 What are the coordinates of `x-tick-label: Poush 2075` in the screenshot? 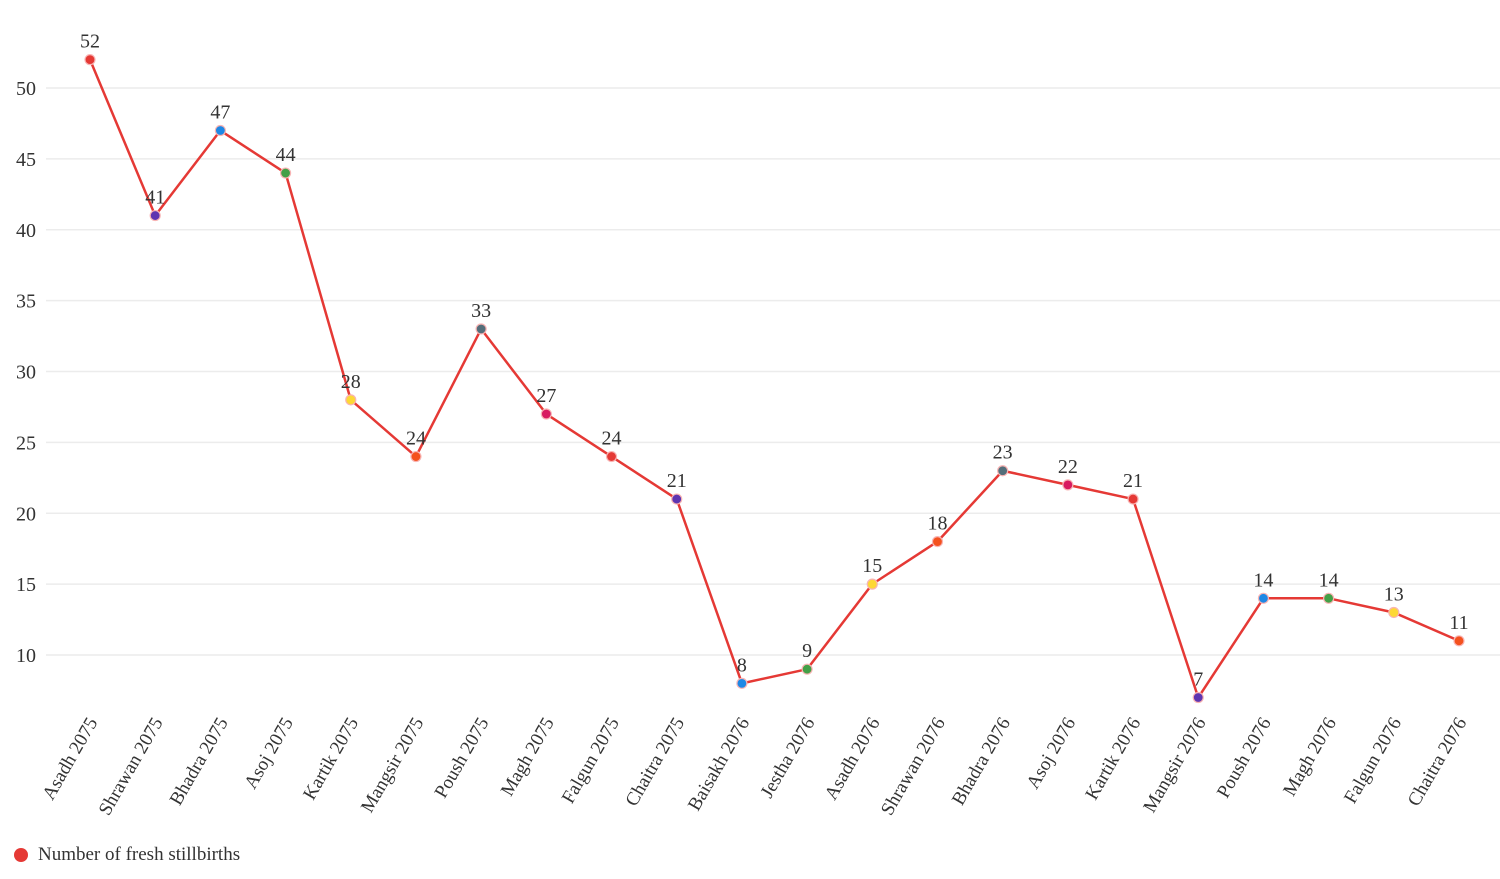 It's located at (462, 758).